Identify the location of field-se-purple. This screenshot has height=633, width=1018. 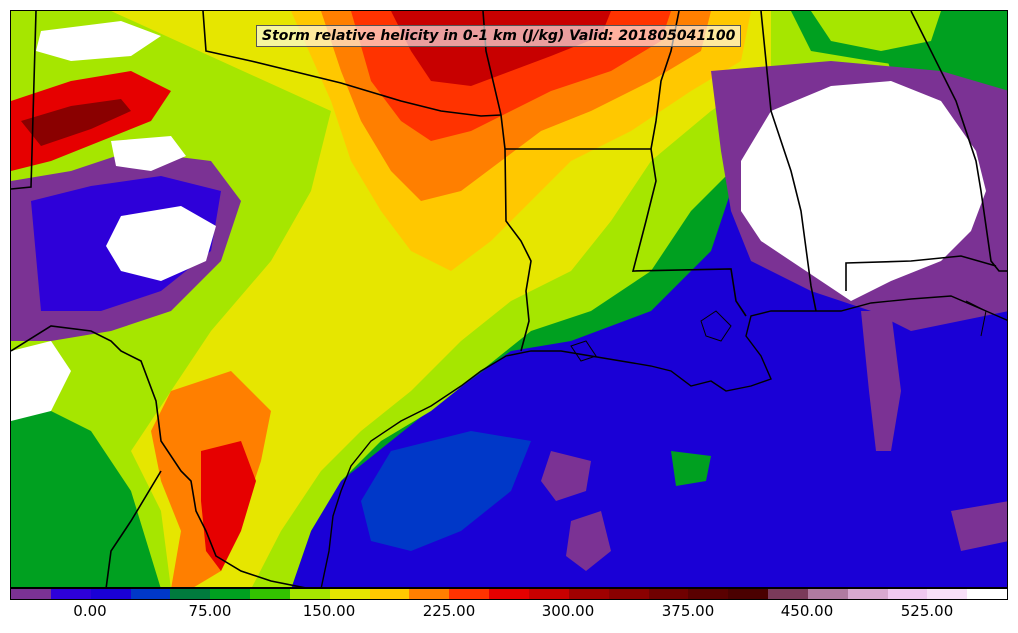
(979, 526).